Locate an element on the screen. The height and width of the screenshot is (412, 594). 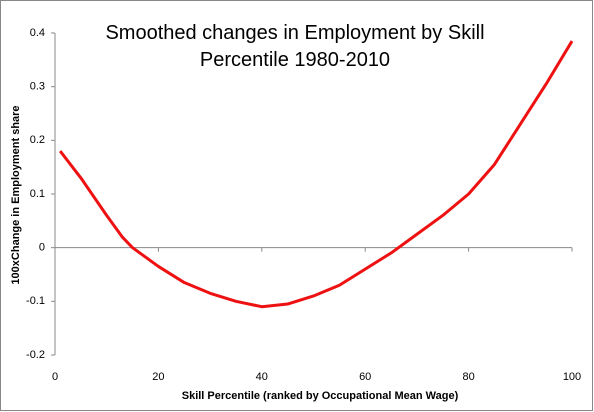
x-tick-label: 40 is located at coordinates (262, 377).